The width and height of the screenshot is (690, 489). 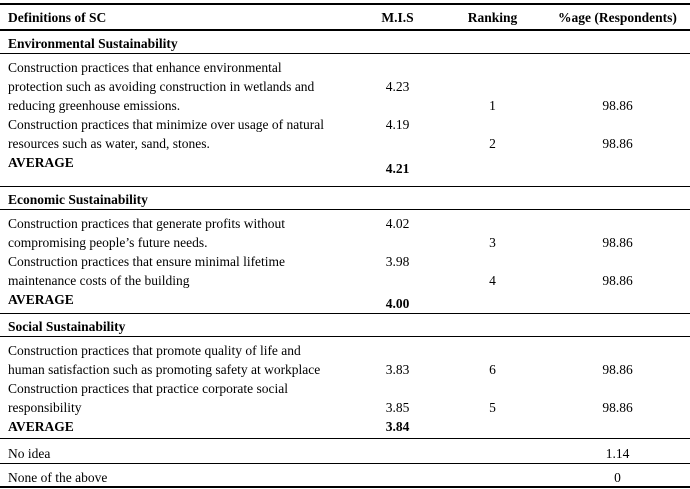 What do you see at coordinates (397, 369) in the screenshot?
I see `mis-value: 3.83` at bounding box center [397, 369].